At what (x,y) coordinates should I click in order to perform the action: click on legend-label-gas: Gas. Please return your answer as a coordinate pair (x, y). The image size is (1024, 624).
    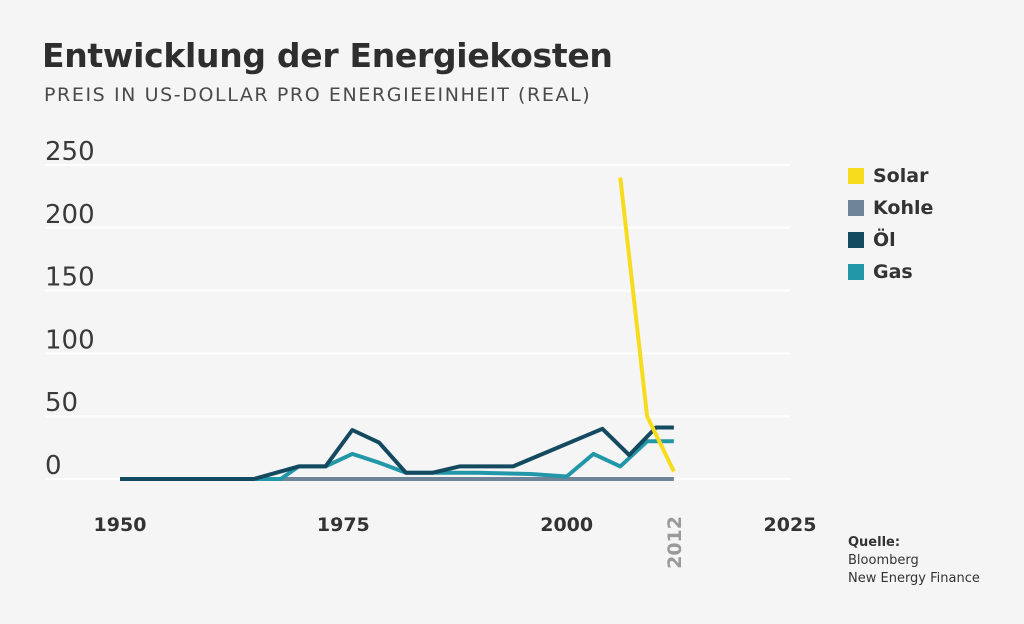
    Looking at the image, I should click on (893, 272).